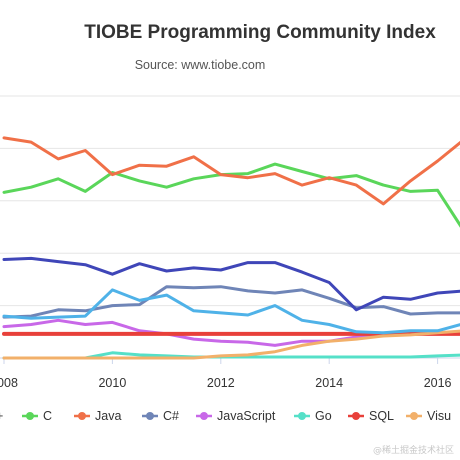  Describe the element at coordinates (323, 416) in the screenshot. I see `legend-label: Go` at that location.